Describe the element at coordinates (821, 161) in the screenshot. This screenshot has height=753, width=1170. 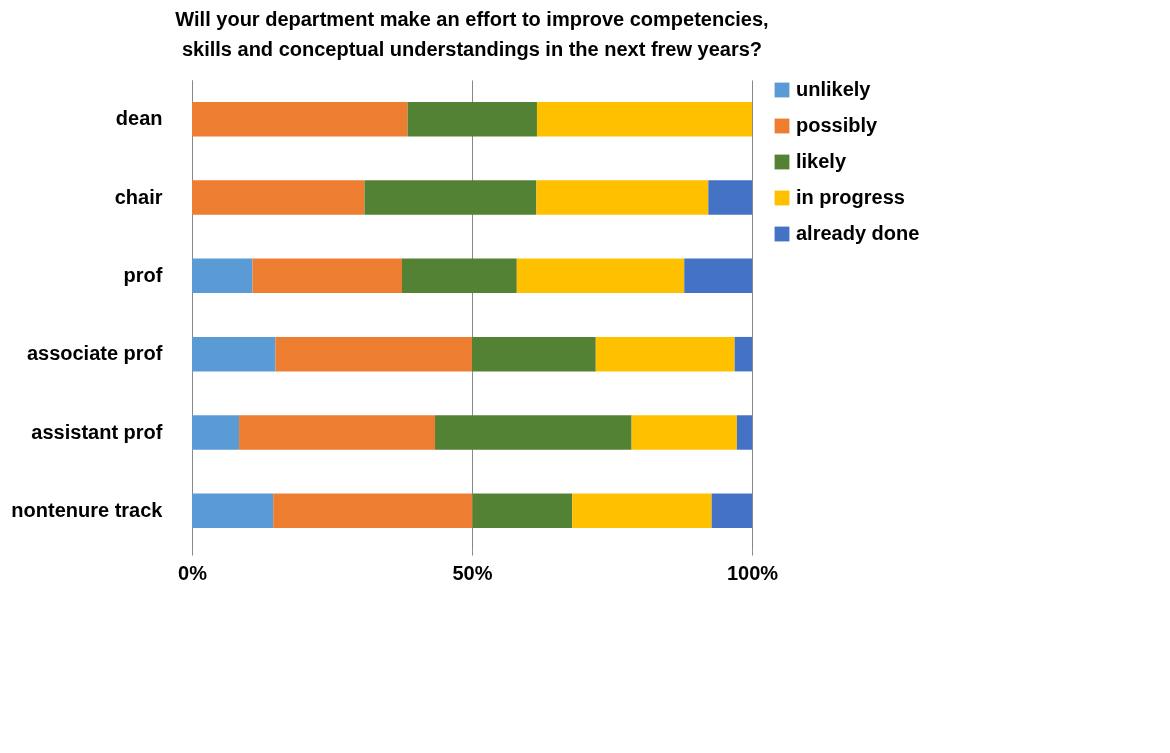
I see `legend-label: likely` at that location.